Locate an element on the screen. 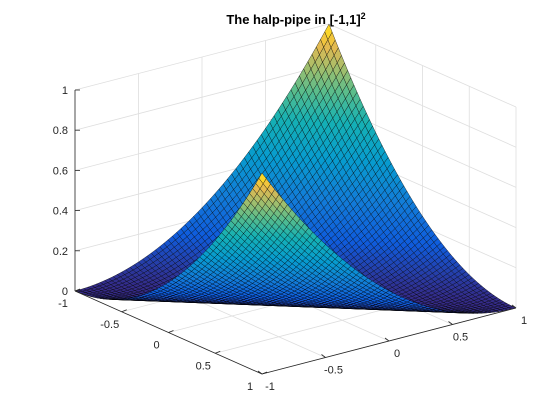  y-tick-label: -1 is located at coordinates (270, 387).